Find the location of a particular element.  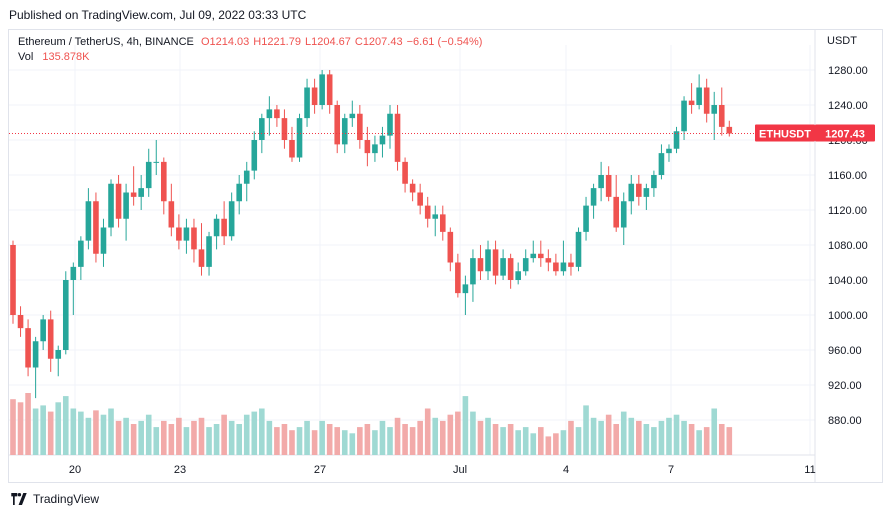

x-tick-label: 7 is located at coordinates (671, 470).